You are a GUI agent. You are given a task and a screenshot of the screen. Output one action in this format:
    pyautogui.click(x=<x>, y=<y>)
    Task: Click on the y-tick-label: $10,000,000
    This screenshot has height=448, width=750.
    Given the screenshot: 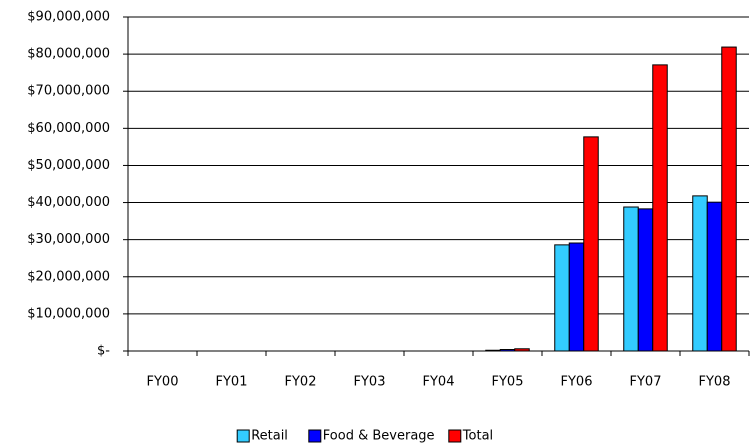 What is the action you would take?
    pyautogui.click(x=68, y=313)
    